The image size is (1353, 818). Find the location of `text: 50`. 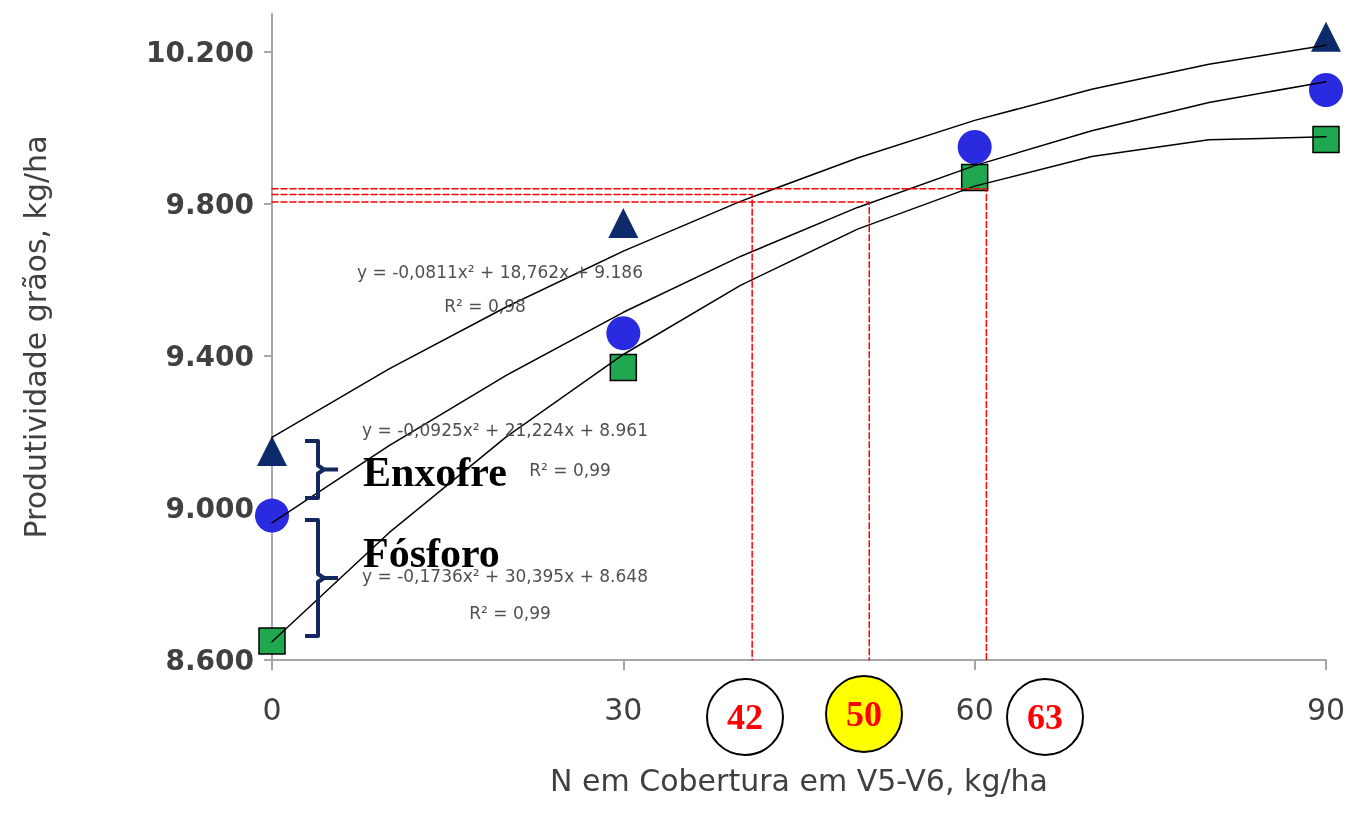

text: 50 is located at coordinates (864, 714).